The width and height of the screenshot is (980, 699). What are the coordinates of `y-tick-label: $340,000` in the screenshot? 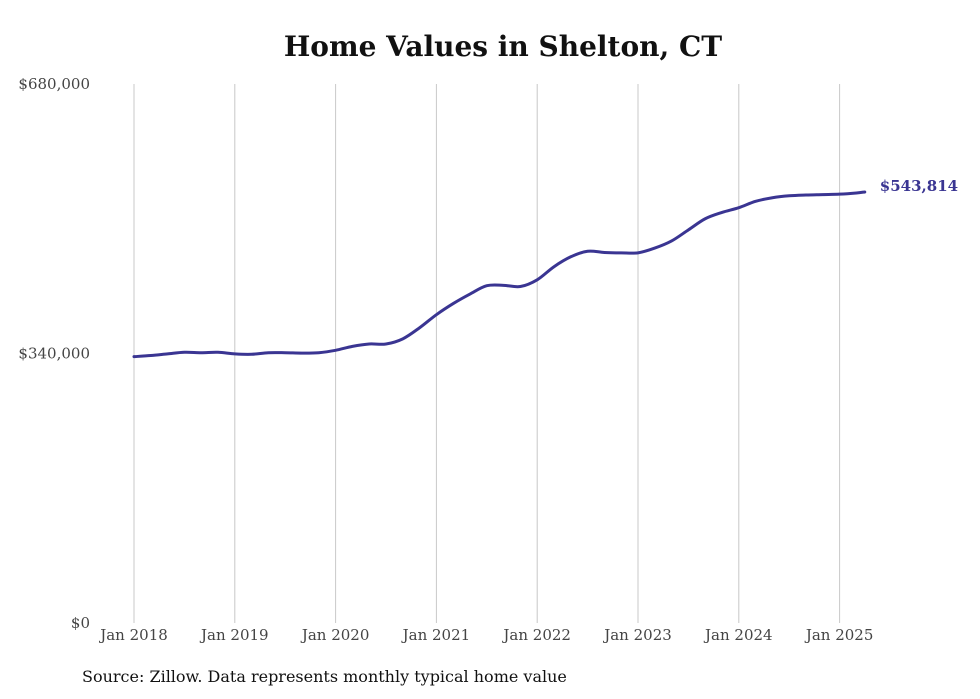 It's located at (54, 354).